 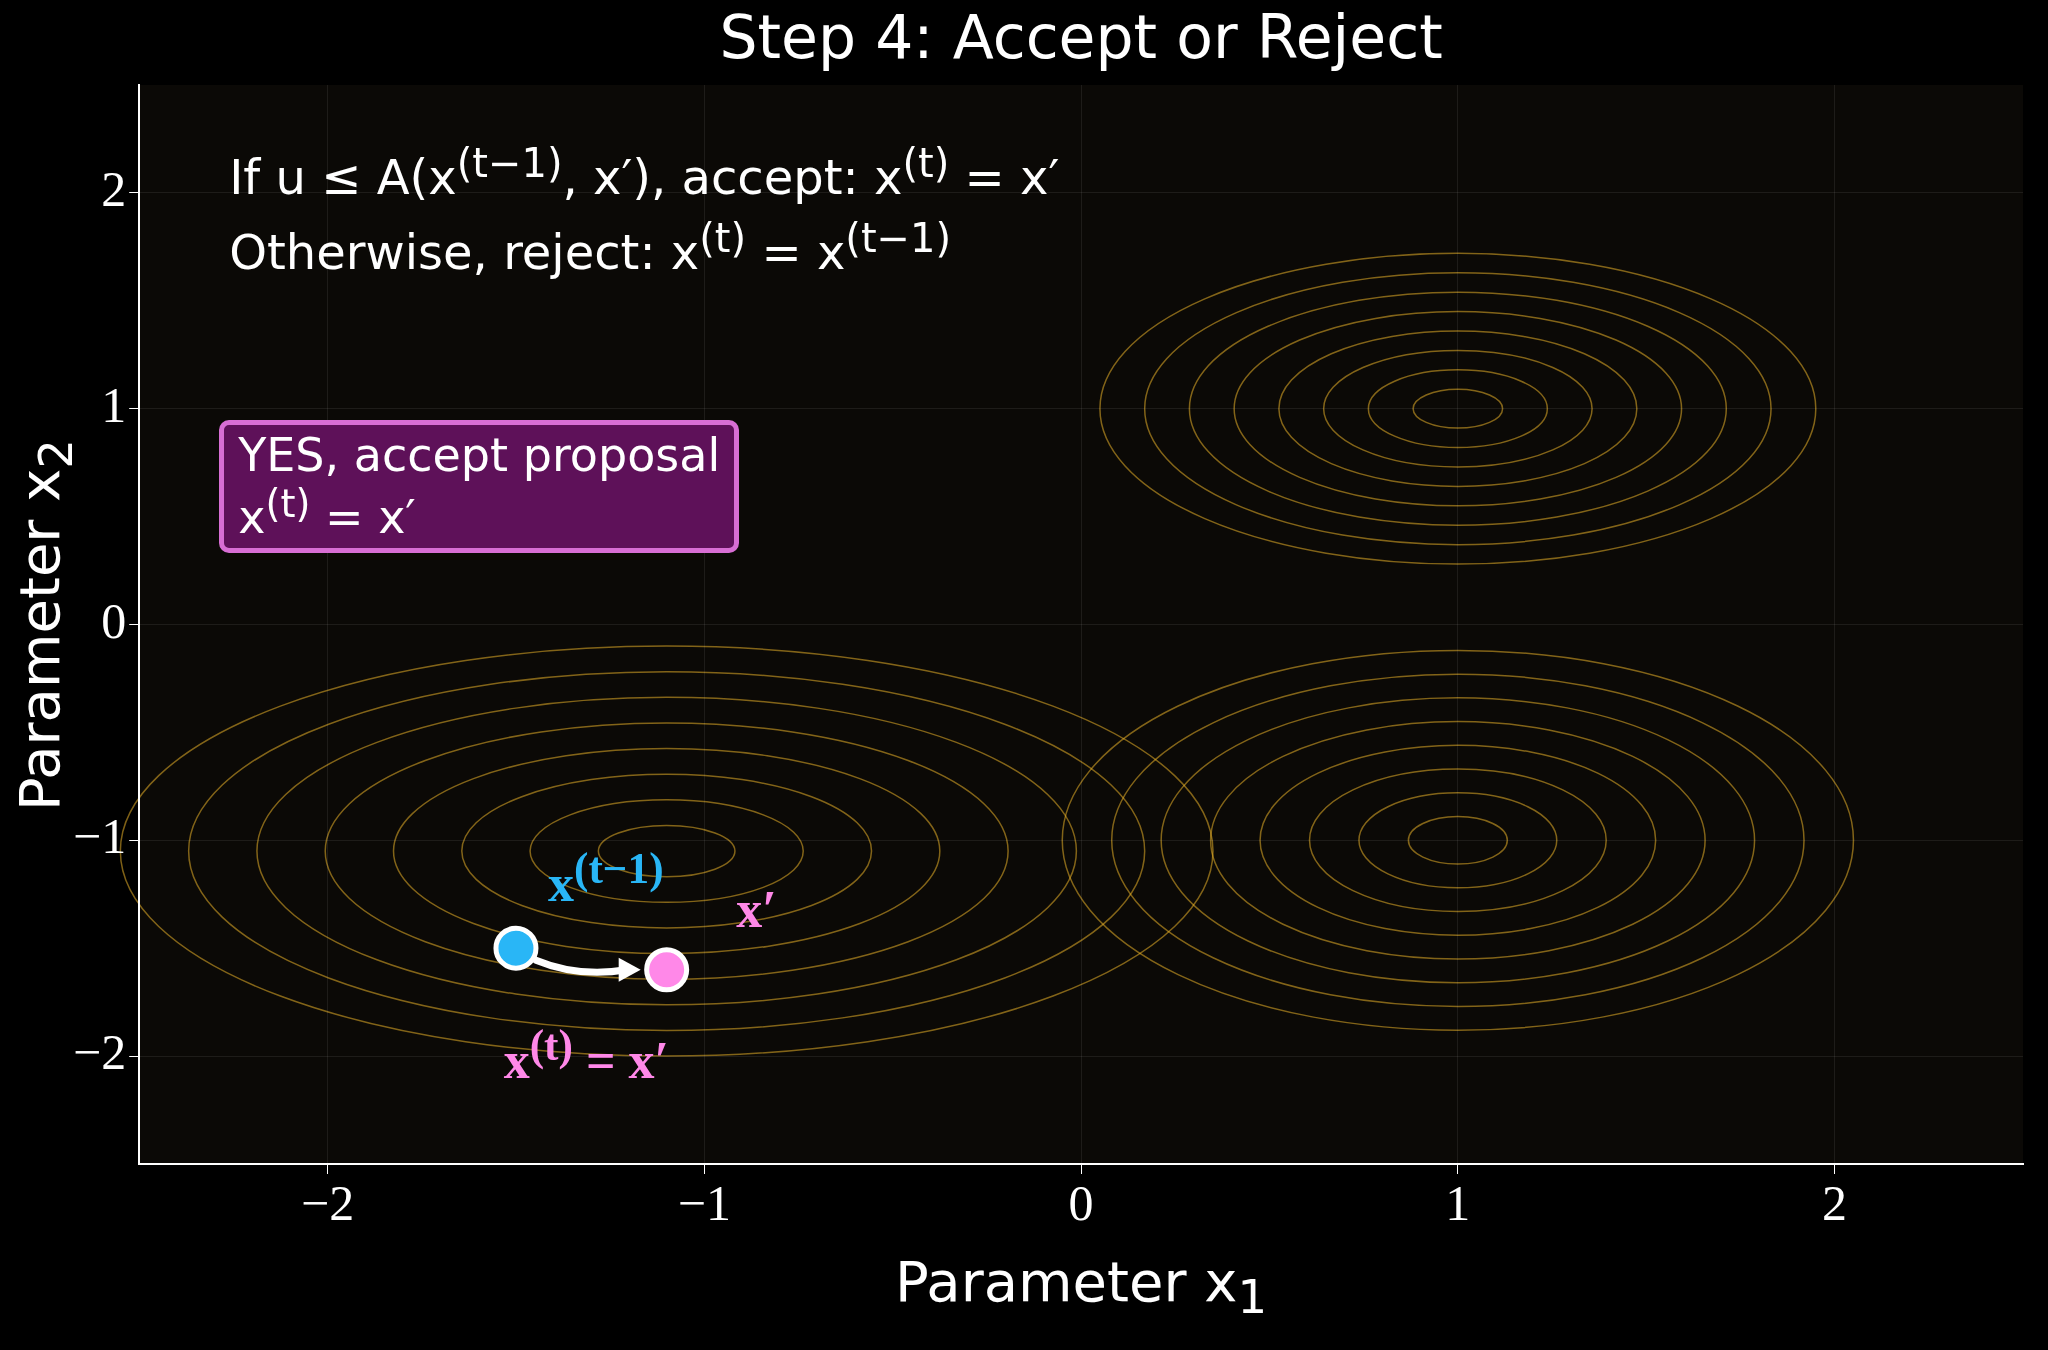 I want to click on y-tick-label: −1, so click(x=100, y=836).